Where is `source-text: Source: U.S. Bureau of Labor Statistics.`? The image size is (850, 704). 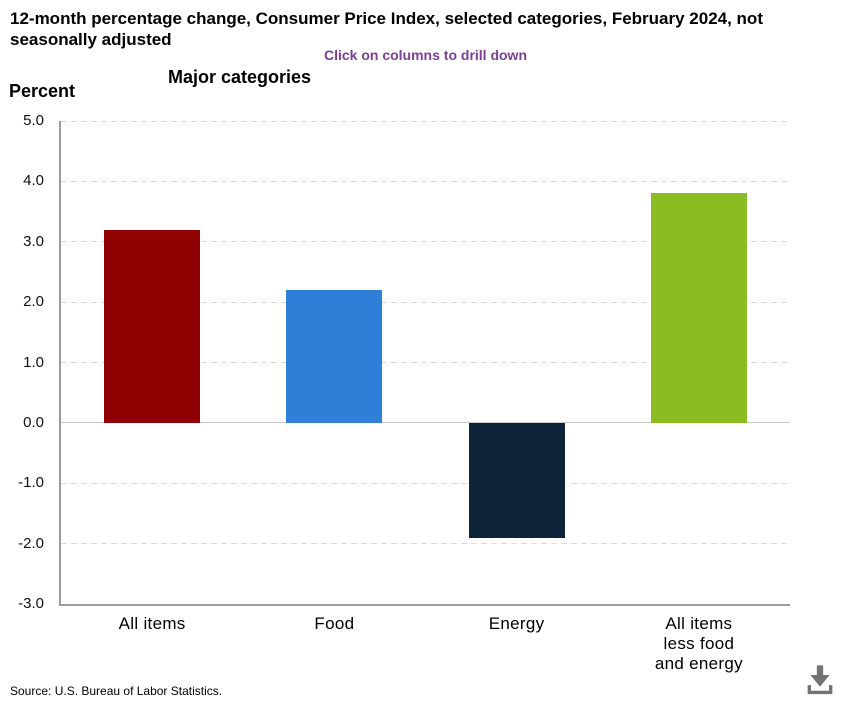 source-text: Source: U.S. Bureau of Labor Statistics. is located at coordinates (116, 691).